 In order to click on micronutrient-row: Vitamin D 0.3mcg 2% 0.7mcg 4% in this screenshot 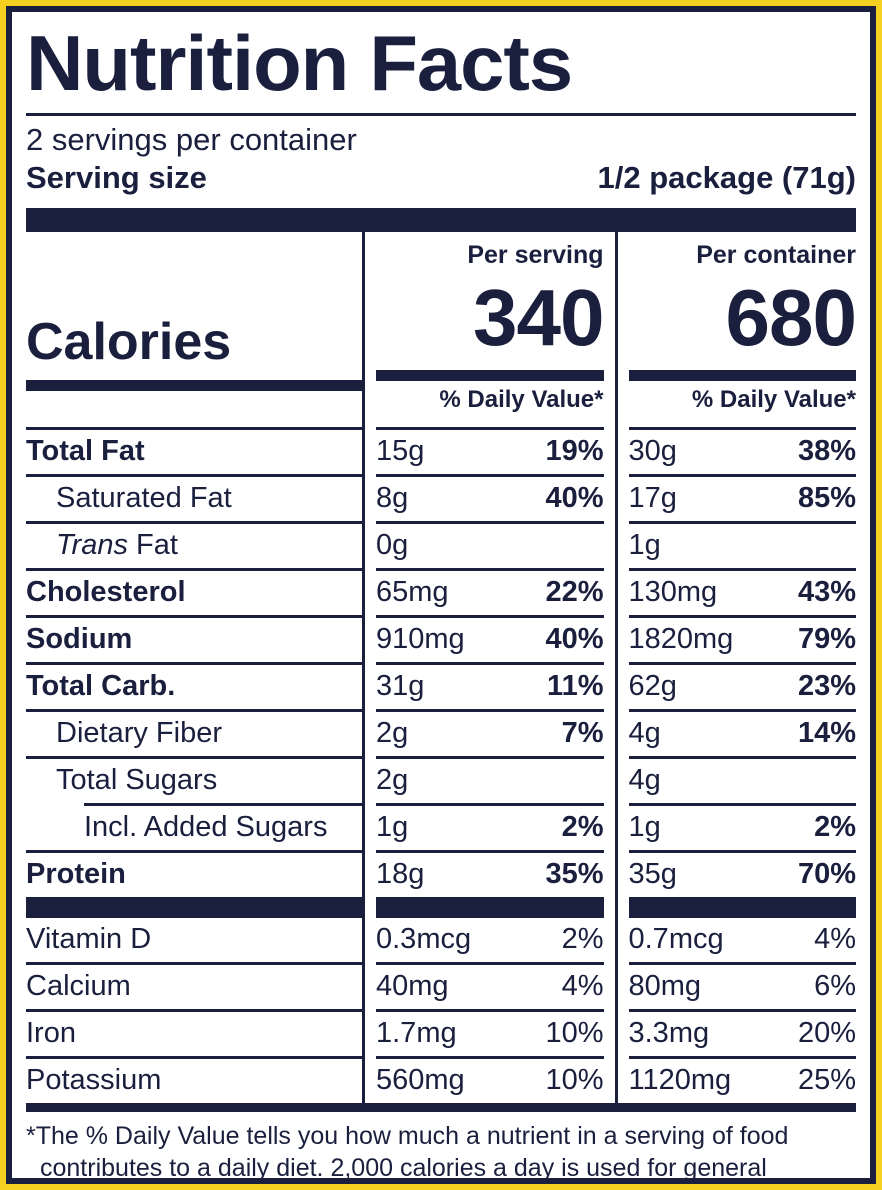, I will do `click(441, 940)`.